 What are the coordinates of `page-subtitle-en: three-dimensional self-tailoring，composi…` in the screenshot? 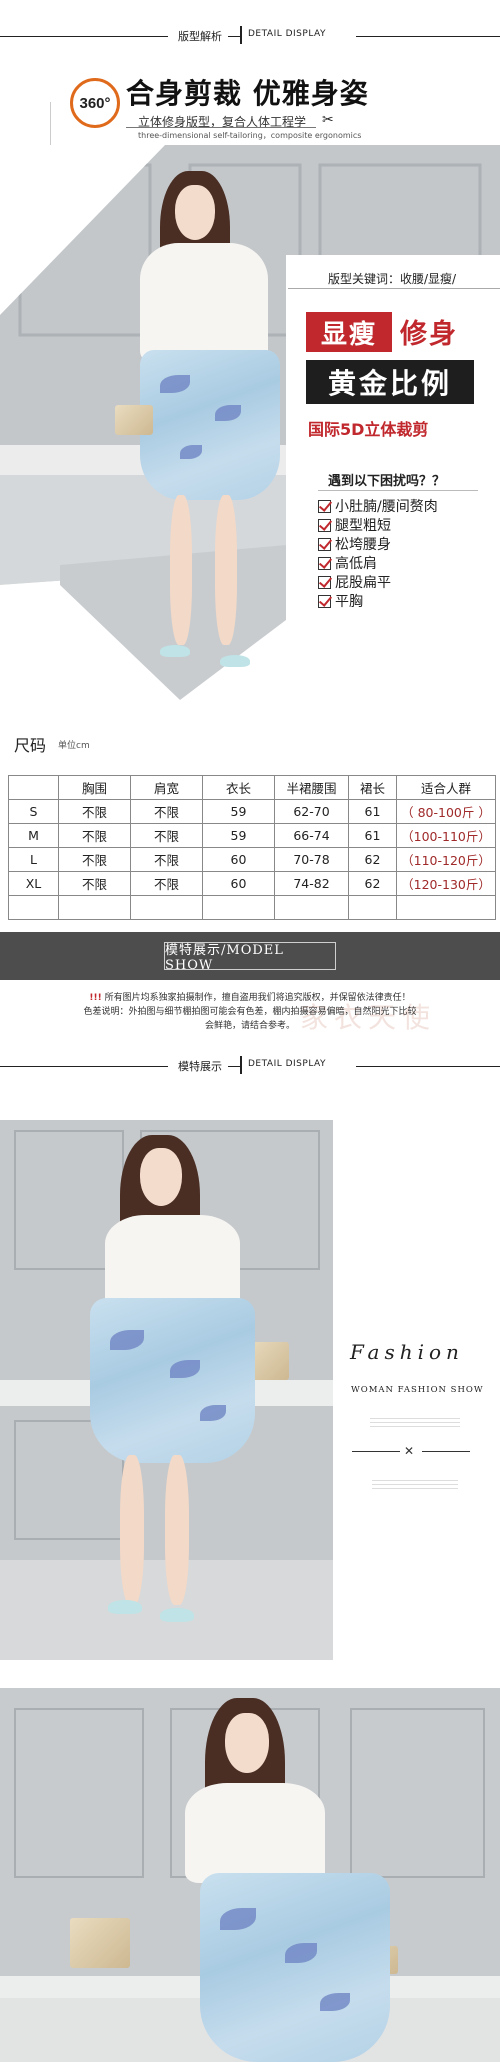 It's located at (250, 135).